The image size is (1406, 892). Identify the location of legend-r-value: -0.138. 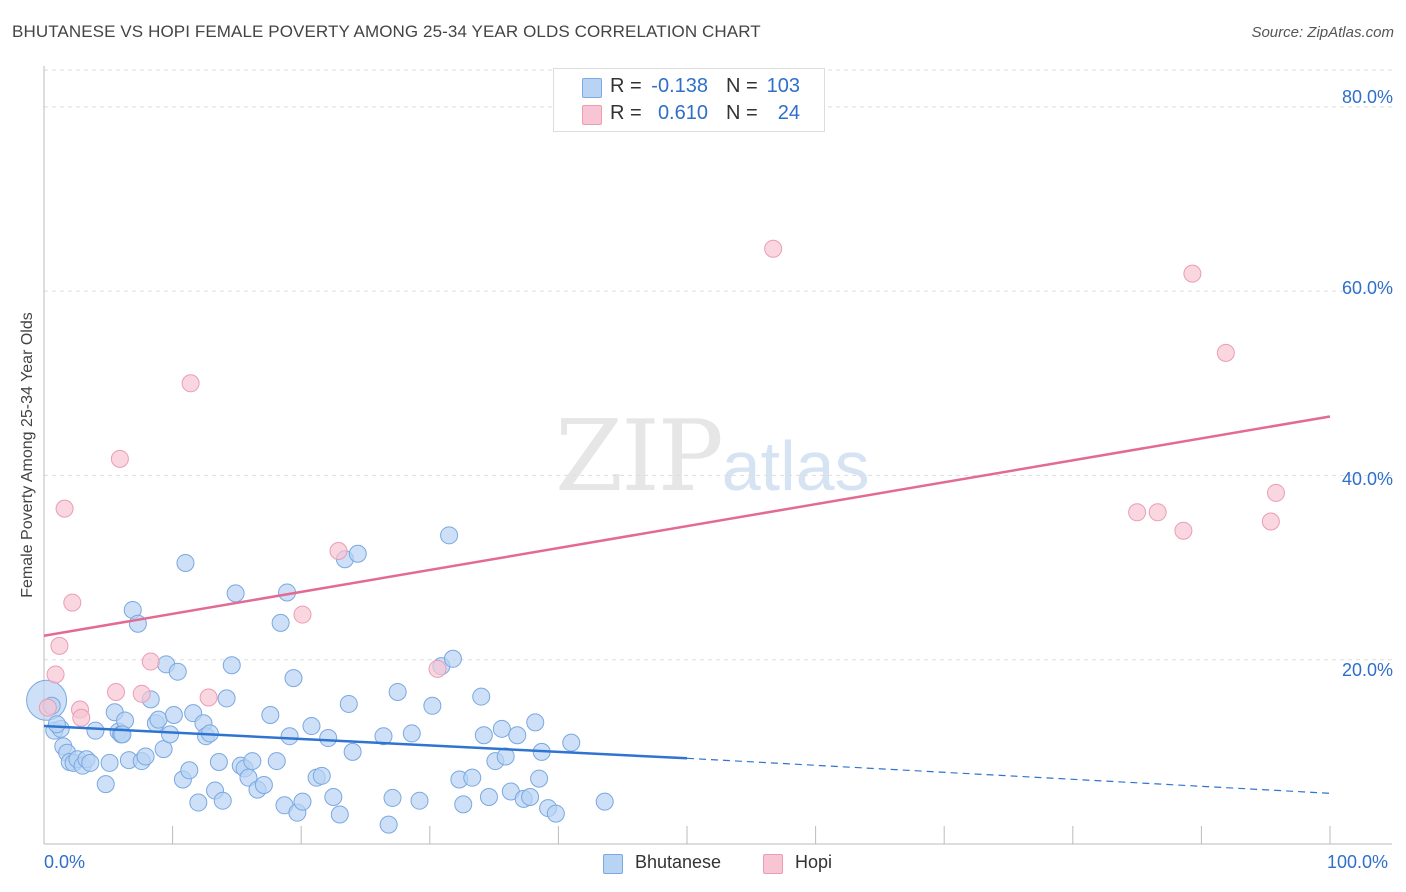
(679, 86).